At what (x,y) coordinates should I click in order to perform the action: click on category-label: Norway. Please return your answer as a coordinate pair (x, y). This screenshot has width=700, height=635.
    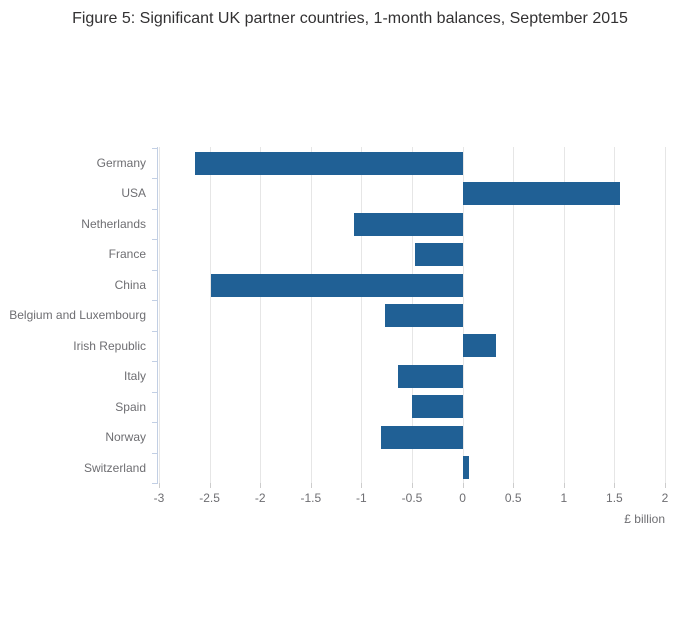
    Looking at the image, I should click on (125, 437).